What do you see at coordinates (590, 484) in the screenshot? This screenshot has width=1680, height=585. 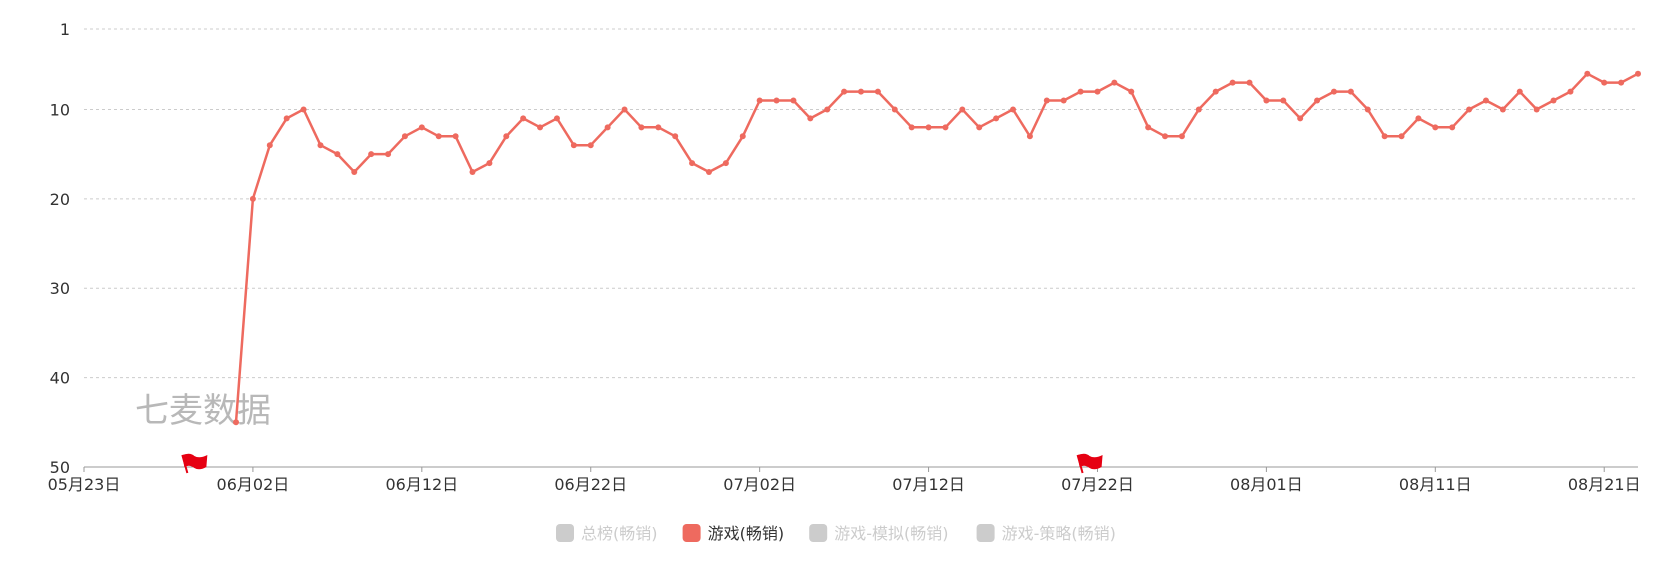 I see `x-tick-label: 06月22日` at bounding box center [590, 484].